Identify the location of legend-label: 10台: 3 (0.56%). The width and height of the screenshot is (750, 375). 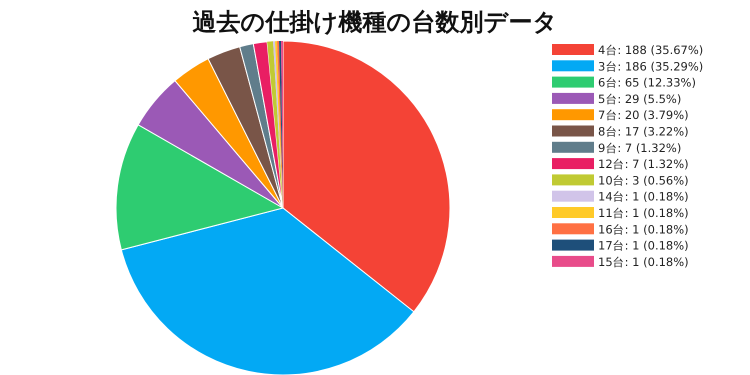
(643, 180).